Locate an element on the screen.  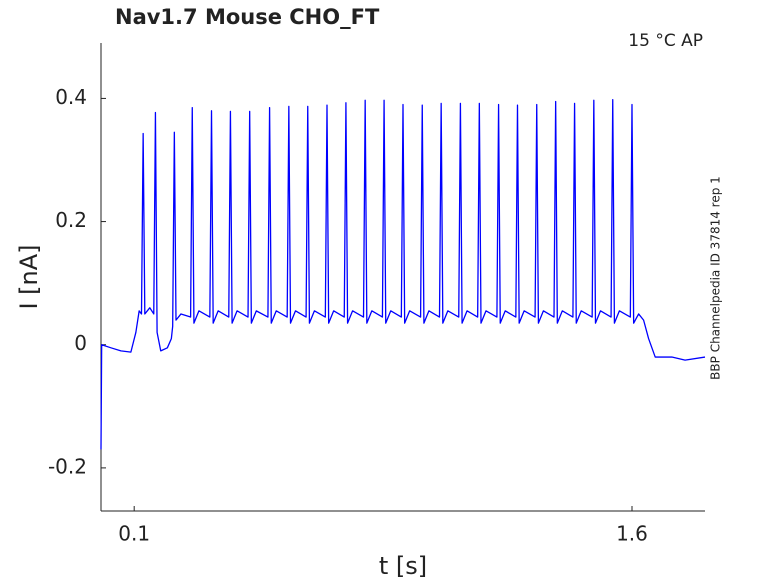
x-tick-label: 0.1 is located at coordinates (134, 534).